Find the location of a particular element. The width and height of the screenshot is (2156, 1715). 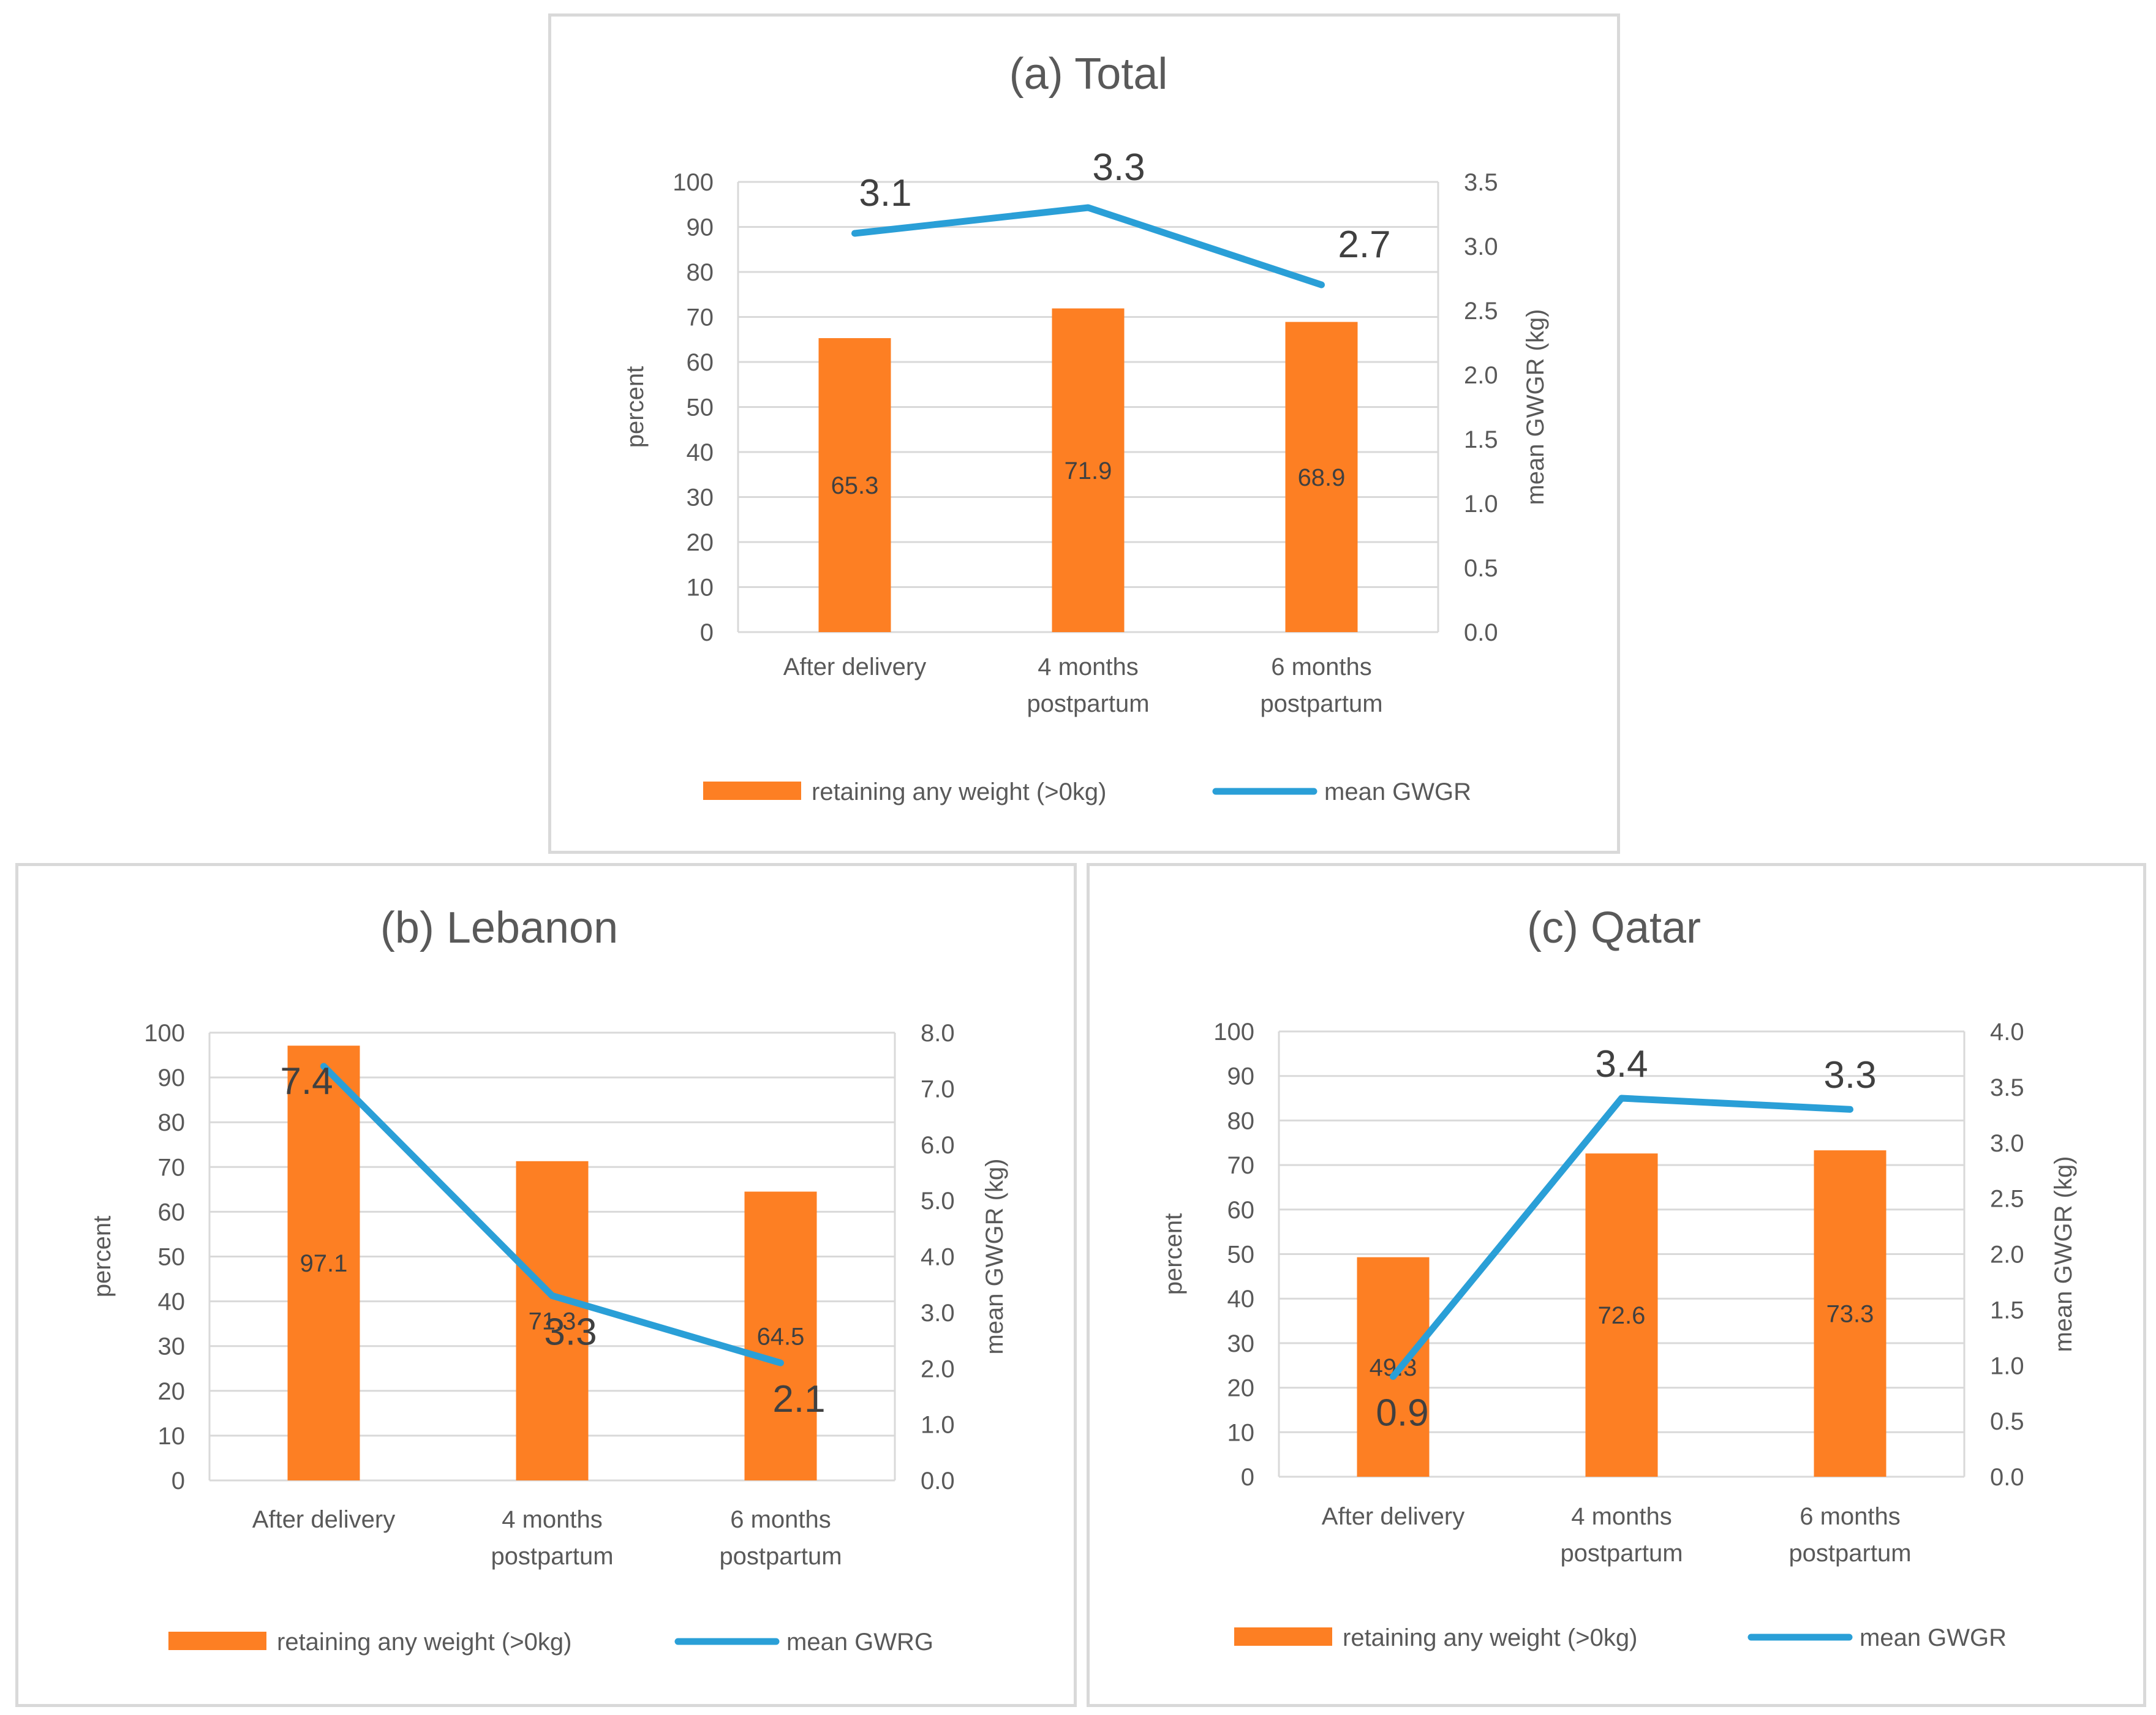

y2-tick-label: 6.0 is located at coordinates (938, 1145).